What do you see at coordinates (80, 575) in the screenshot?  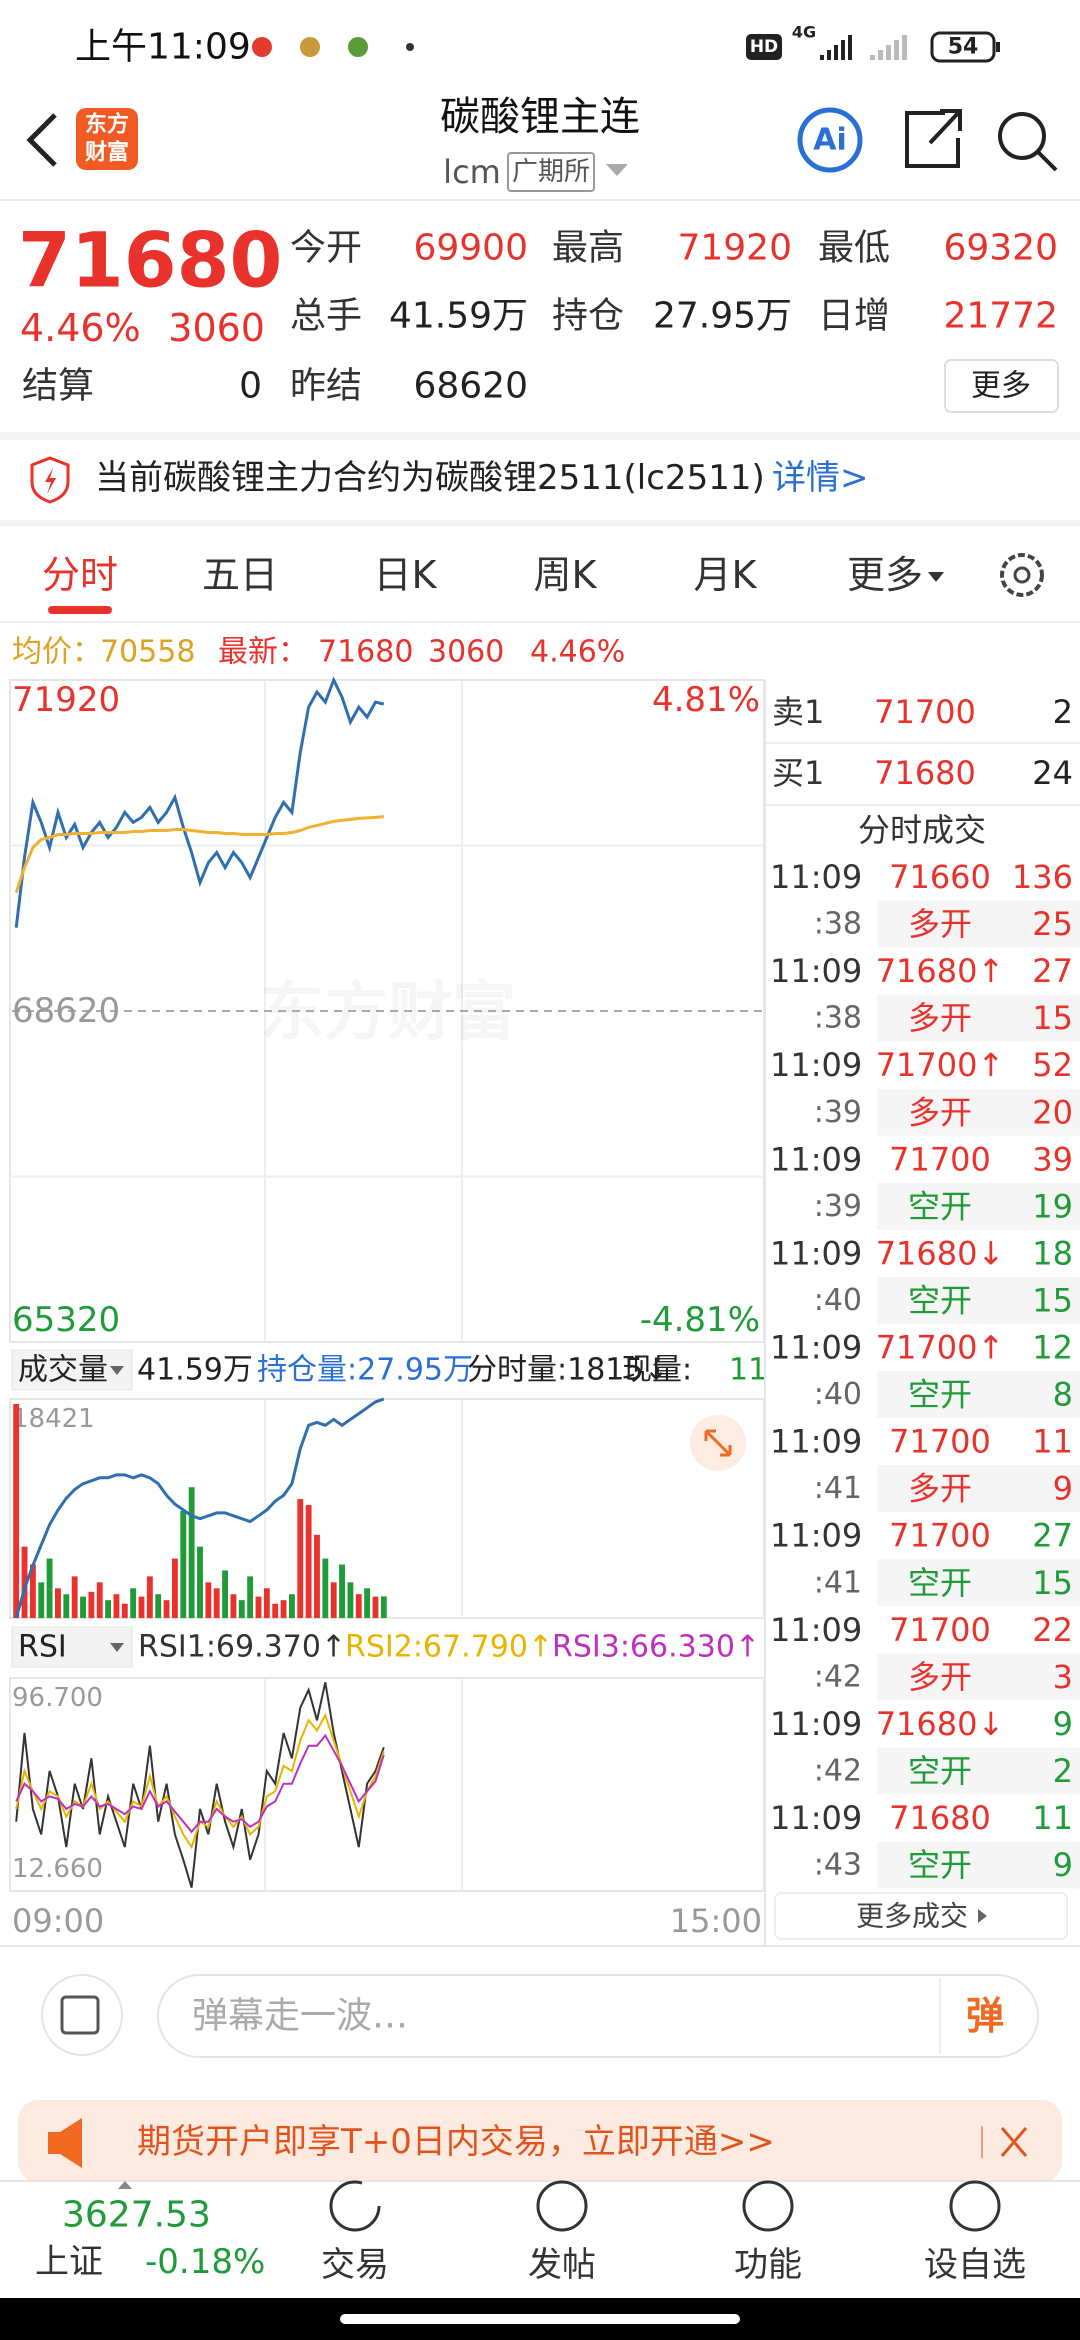 I see `tab: 分时` at bounding box center [80, 575].